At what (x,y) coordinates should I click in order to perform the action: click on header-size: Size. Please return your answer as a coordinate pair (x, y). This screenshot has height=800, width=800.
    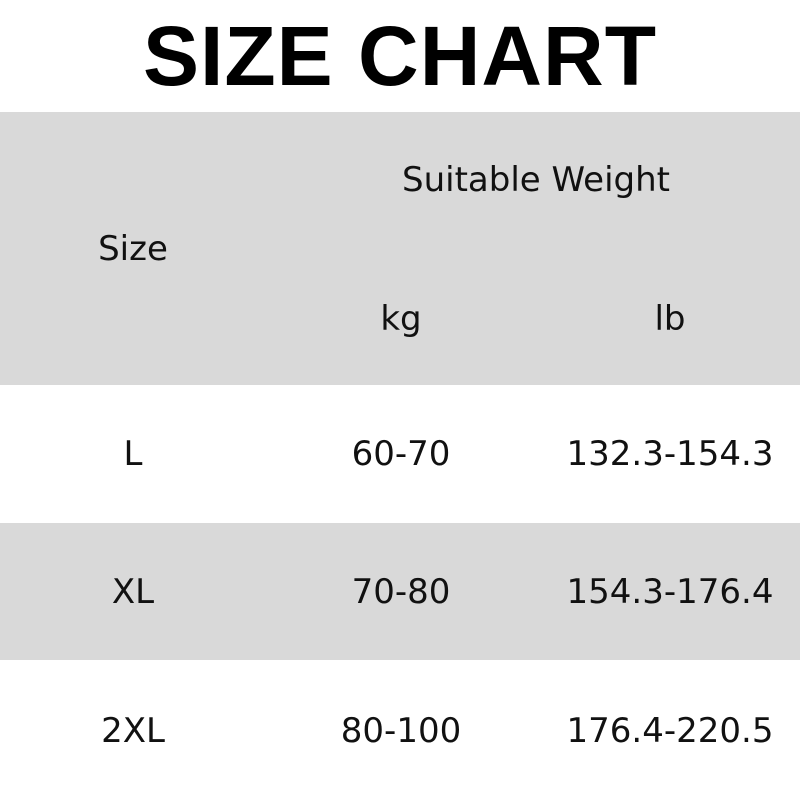
    Looking at the image, I should click on (133, 249).